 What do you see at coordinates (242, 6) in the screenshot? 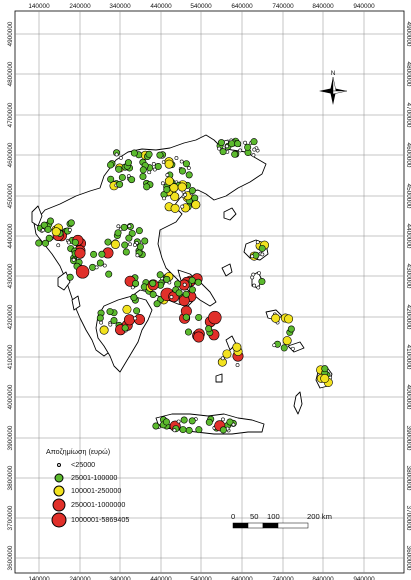
I see `x-tick-label: 640000` at bounding box center [242, 6].